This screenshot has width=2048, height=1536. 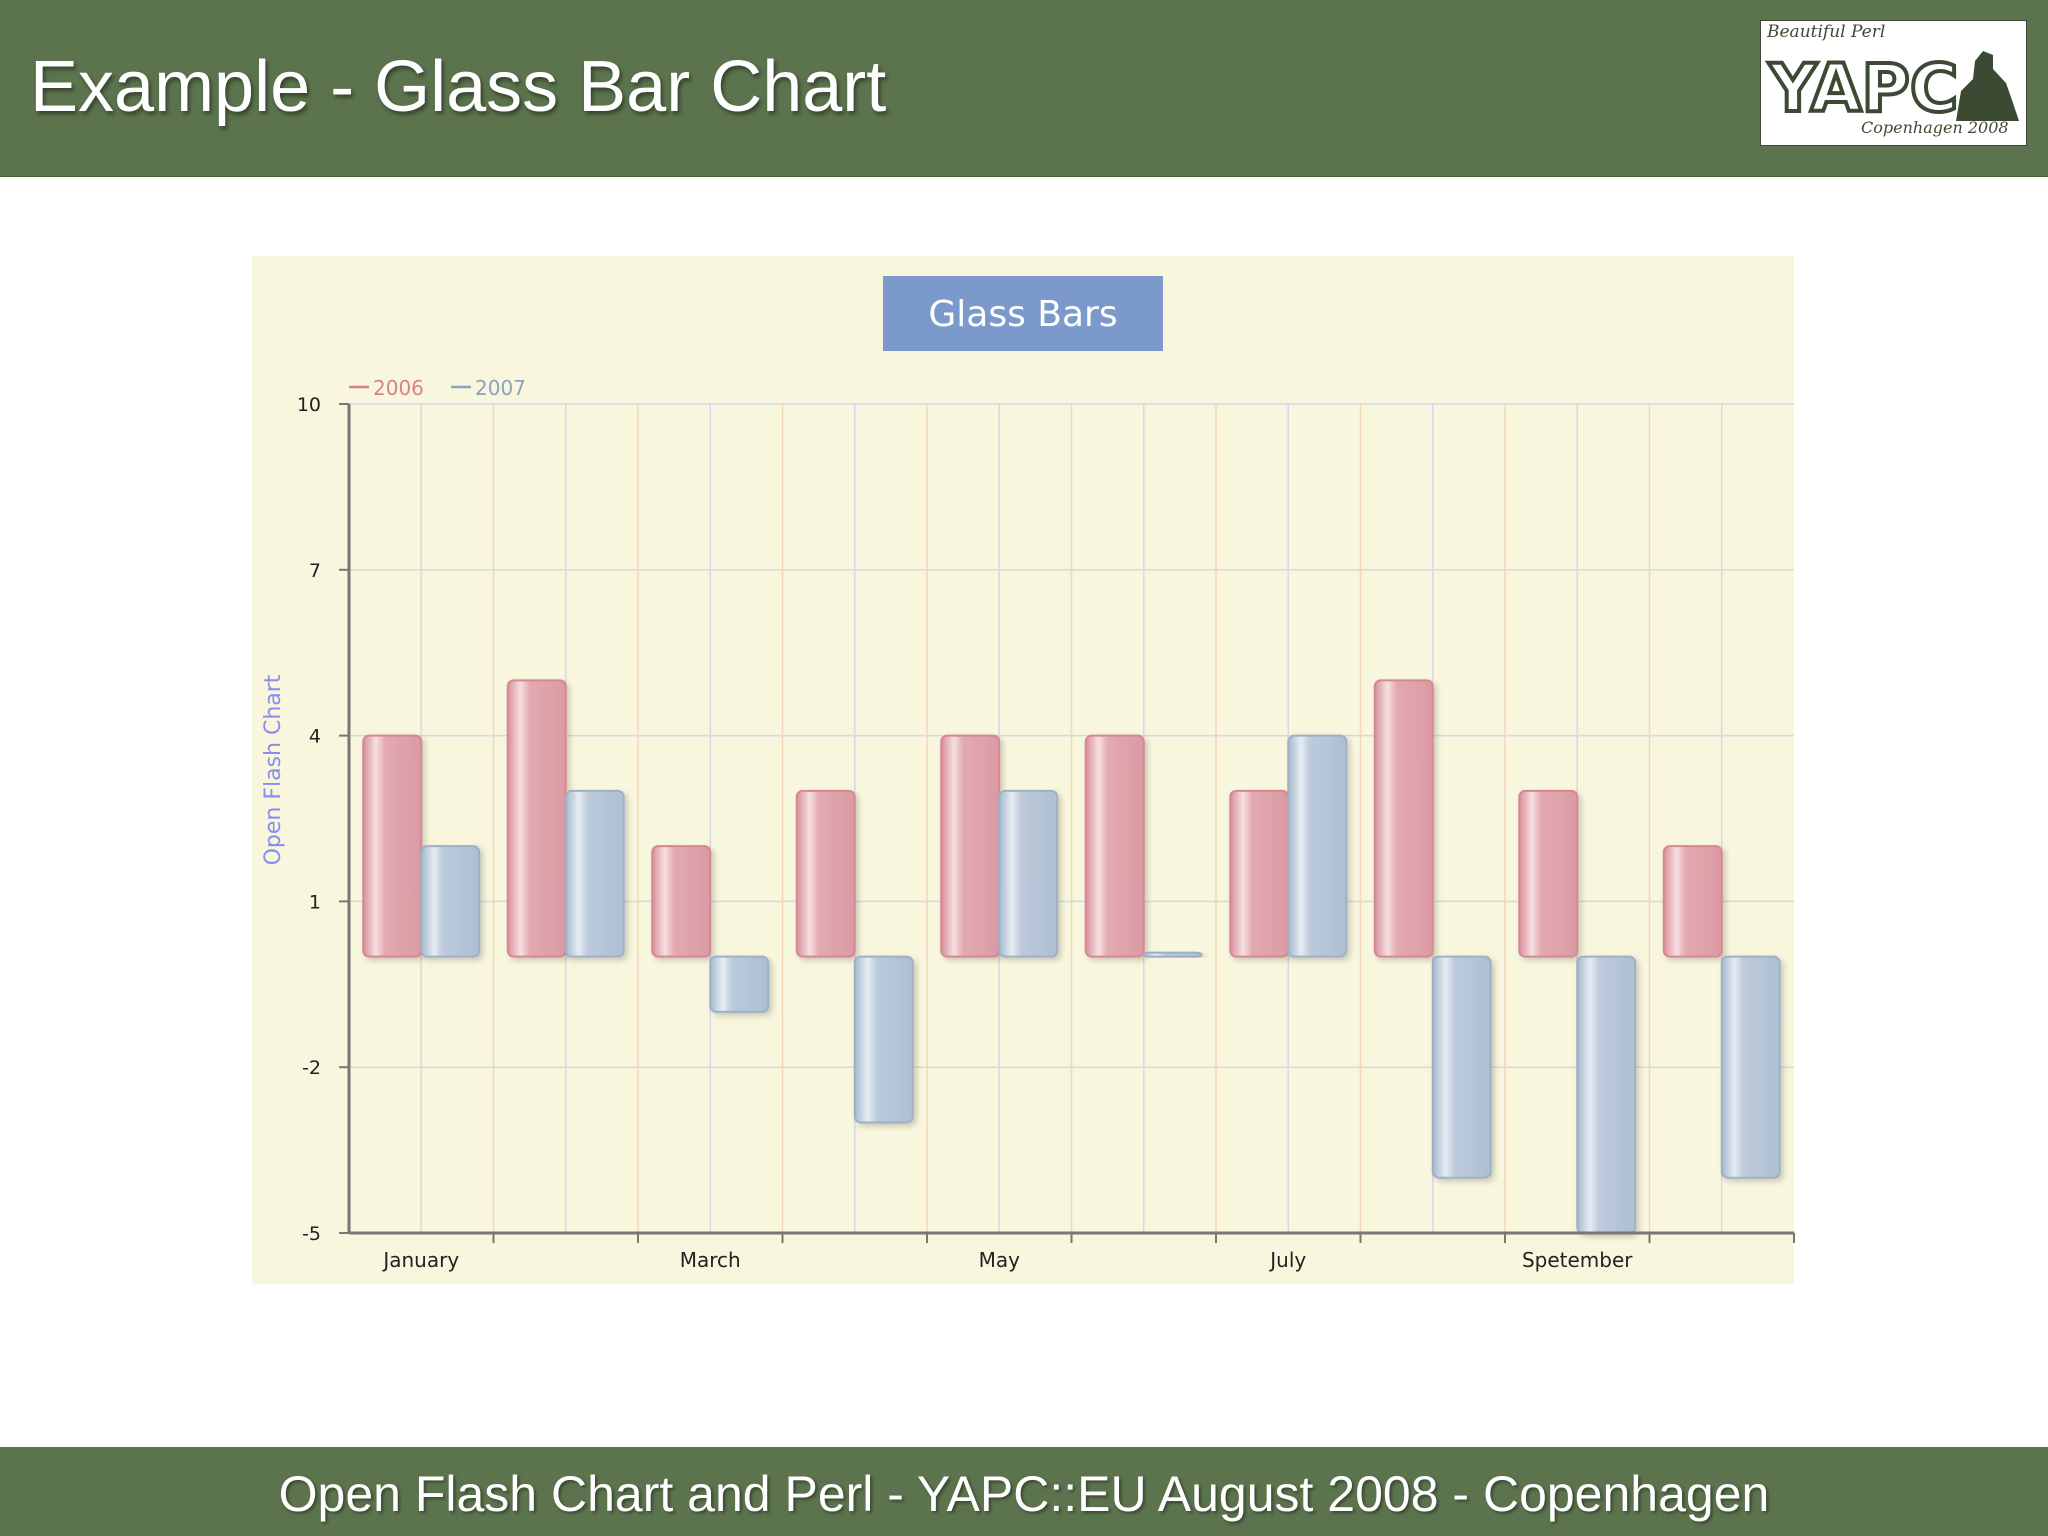 I want to click on y-tick-label: 1, so click(x=315, y=902).